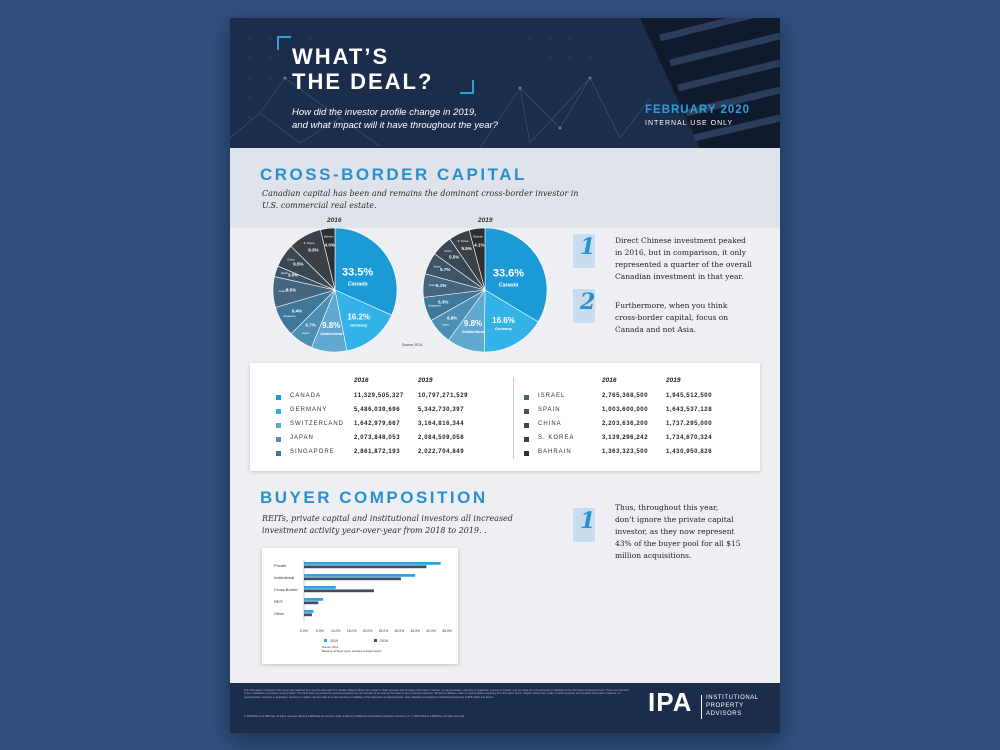 This screenshot has height=750, width=1000. Describe the element at coordinates (625, 410) in the screenshot. I see `value-2016: 1,003,600,000` at that location.